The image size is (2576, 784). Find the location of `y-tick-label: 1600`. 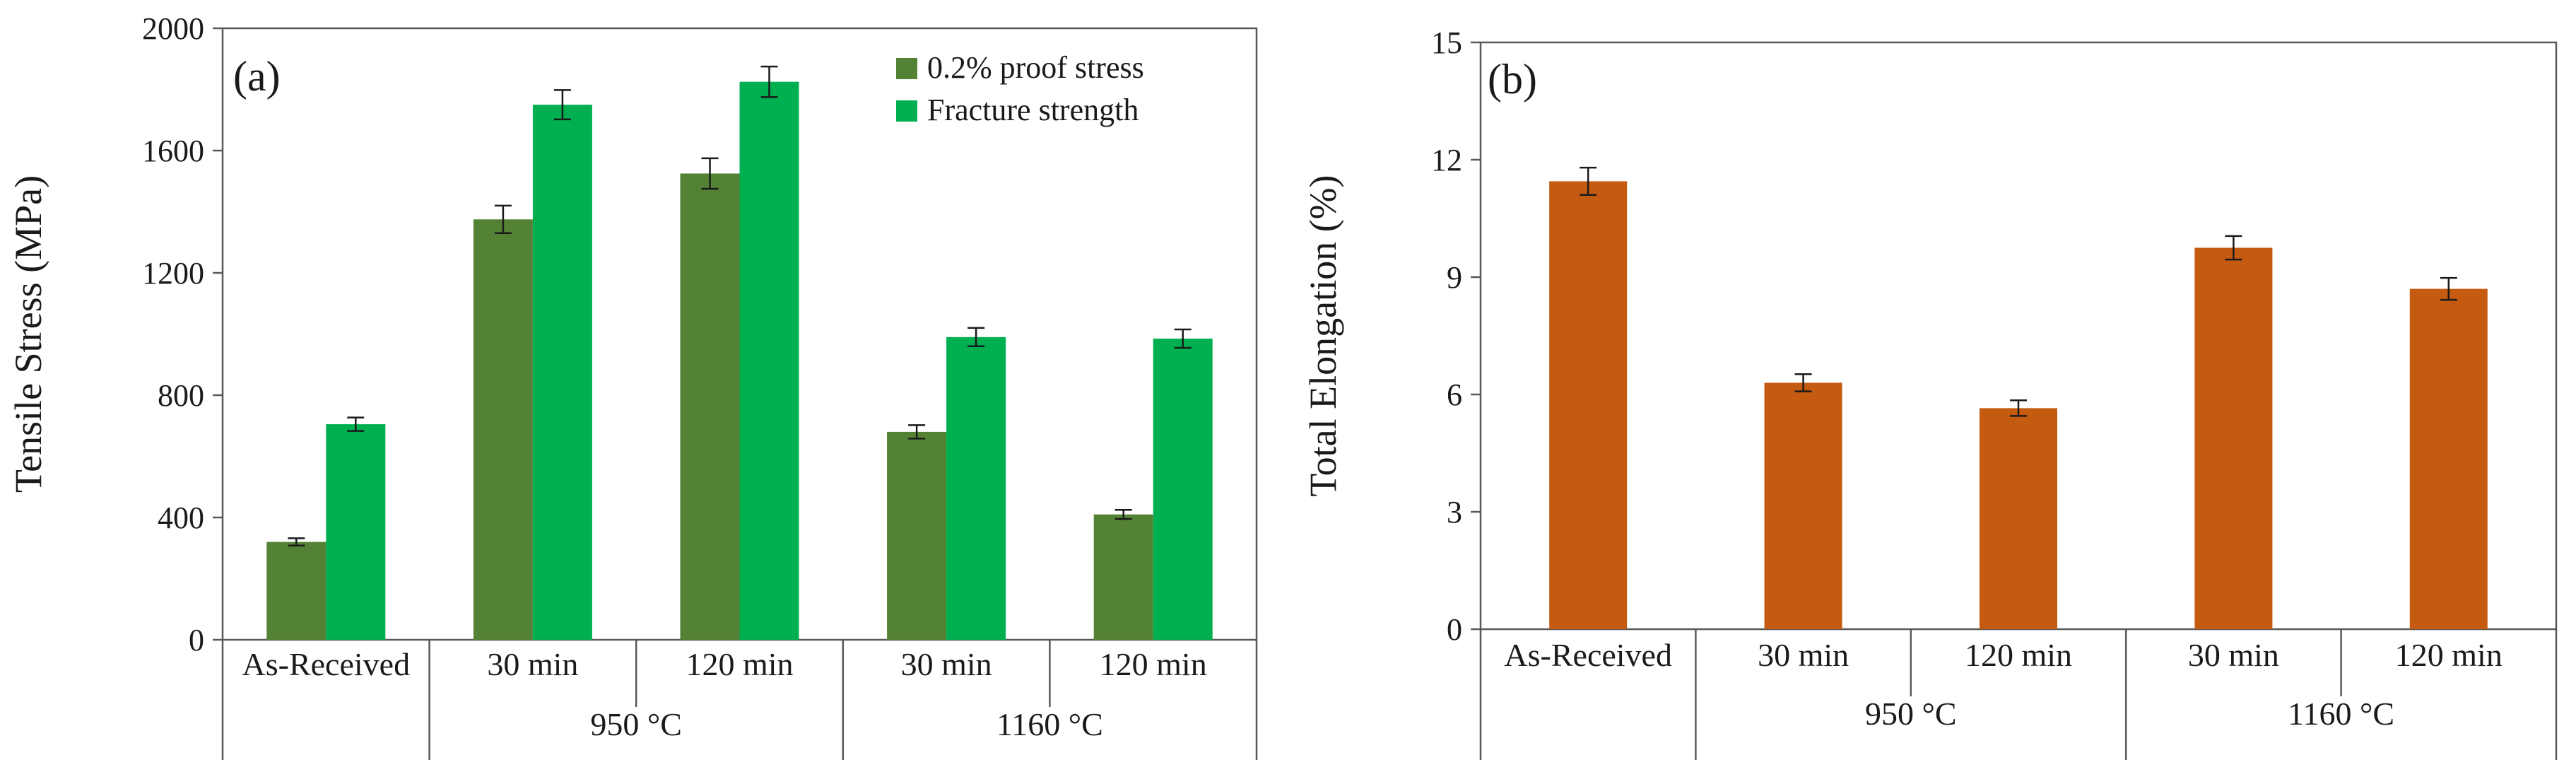

y-tick-label: 1600 is located at coordinates (173, 151).